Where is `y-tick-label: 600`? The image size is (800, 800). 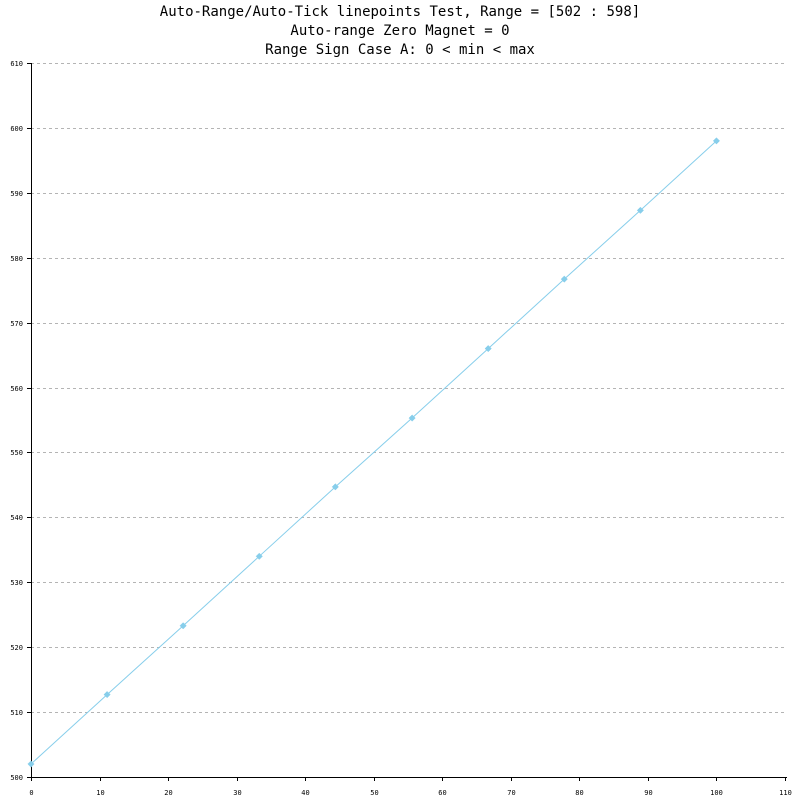
y-tick-label: 600 is located at coordinates (16, 129).